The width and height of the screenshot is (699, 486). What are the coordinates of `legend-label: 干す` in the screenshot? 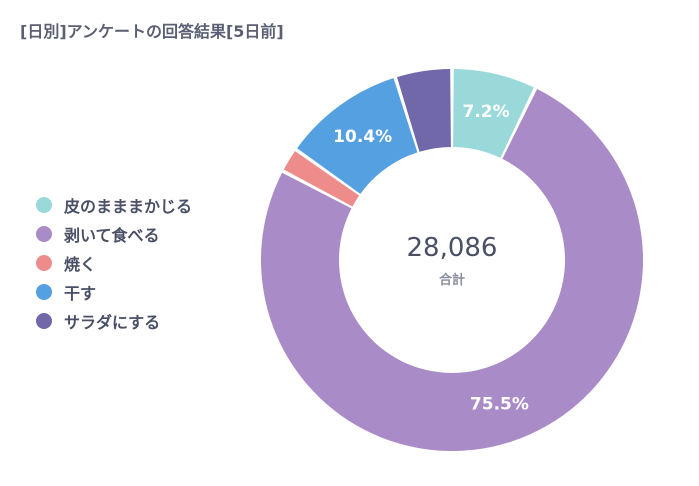 It's located at (80, 293).